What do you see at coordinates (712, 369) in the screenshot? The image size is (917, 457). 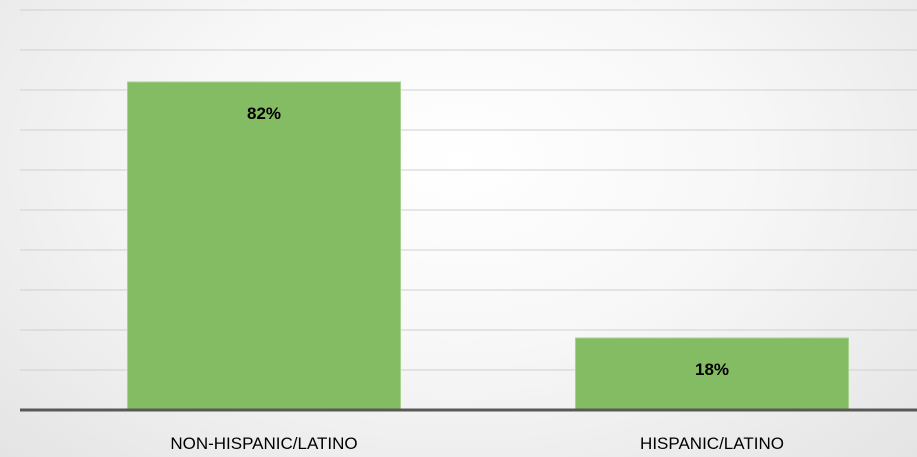 I see `data-label-1: 18%` at bounding box center [712, 369].